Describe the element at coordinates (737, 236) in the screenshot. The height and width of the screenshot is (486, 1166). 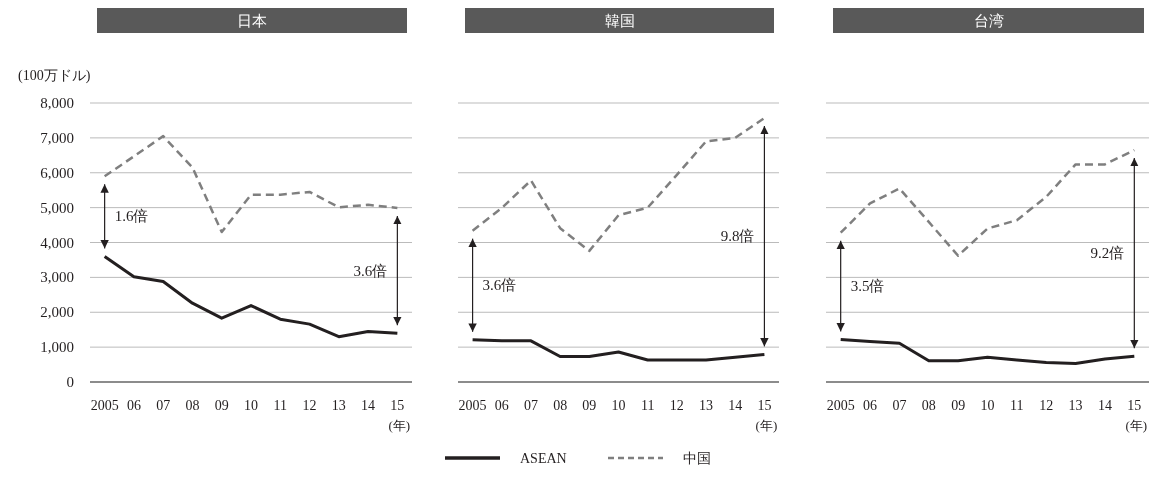
I see `annotation: 9.8倍` at that location.